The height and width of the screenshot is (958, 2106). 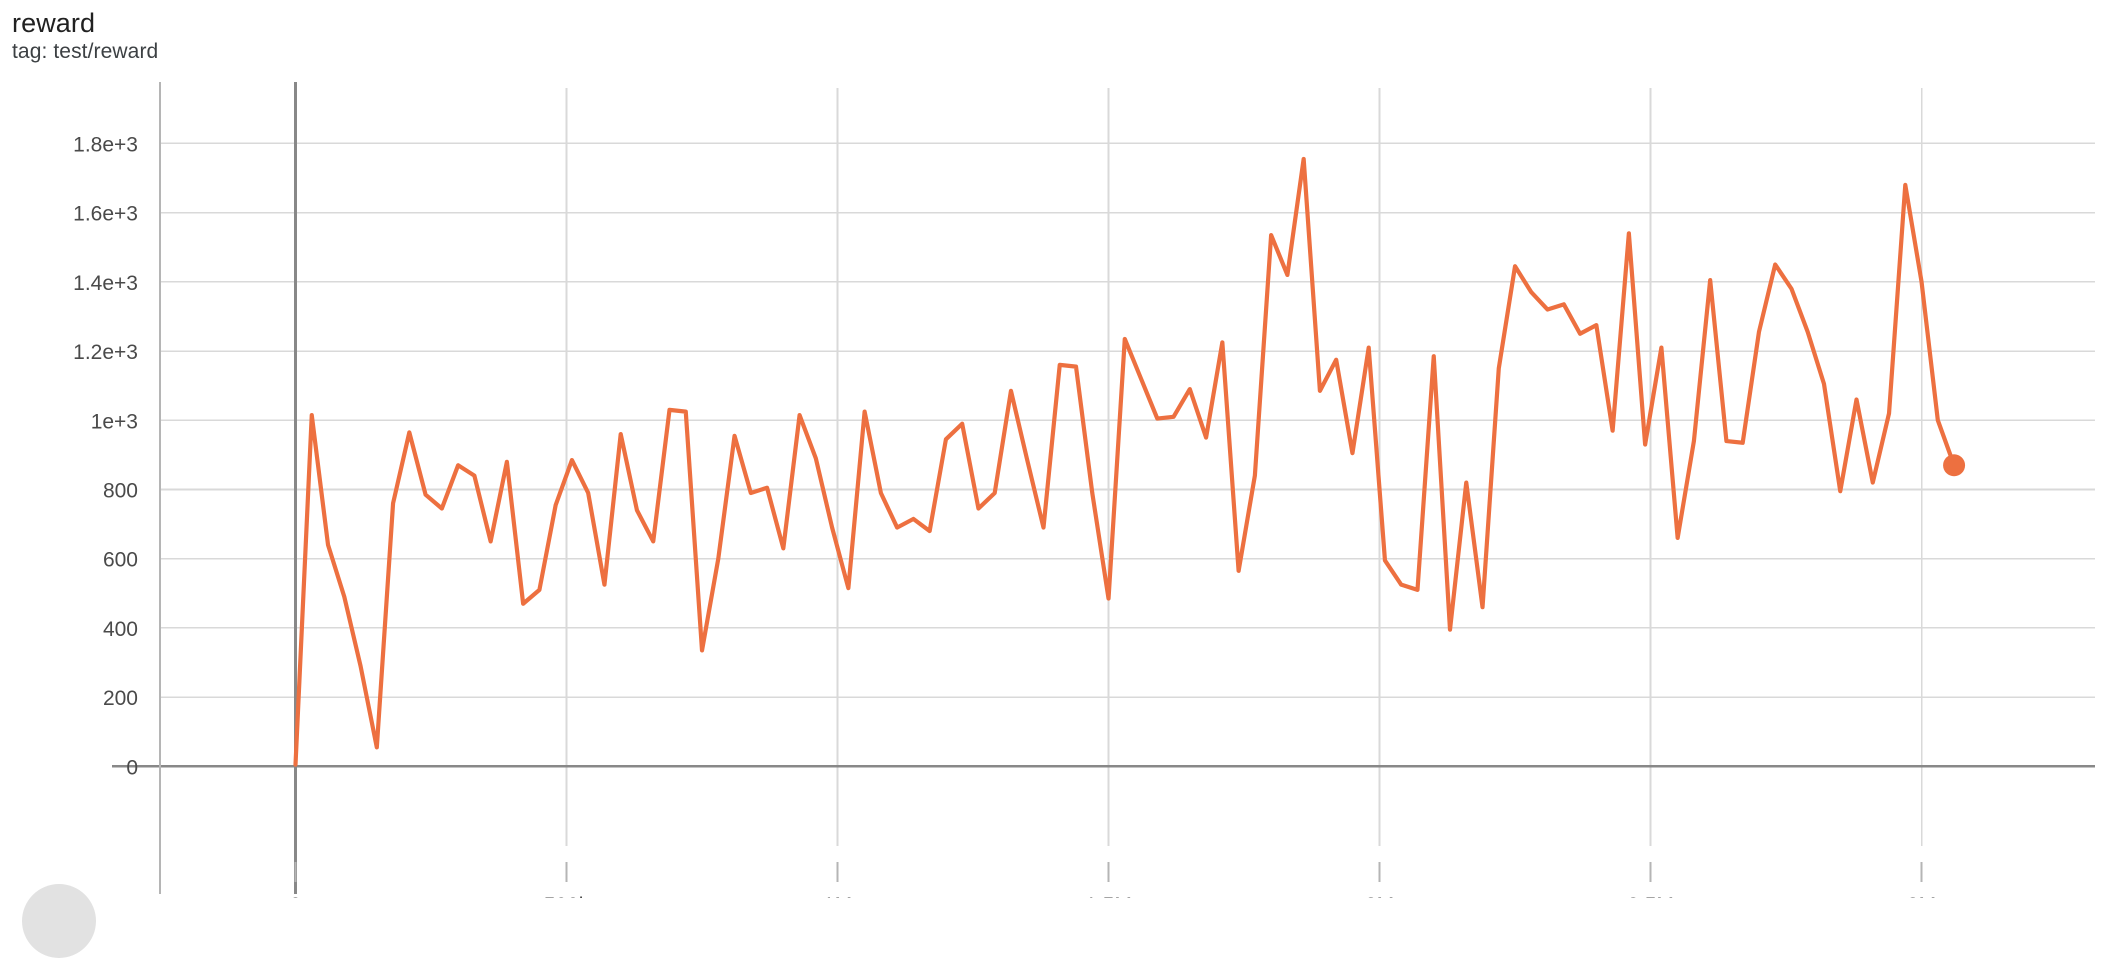 What do you see at coordinates (1650, 896) in the screenshot?
I see `x-axis-tick-label: 2.5M` at bounding box center [1650, 896].